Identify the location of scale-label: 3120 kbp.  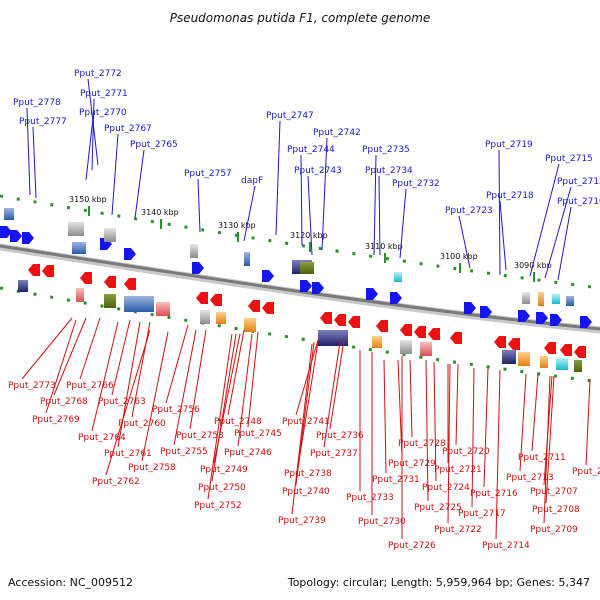
(309, 235).